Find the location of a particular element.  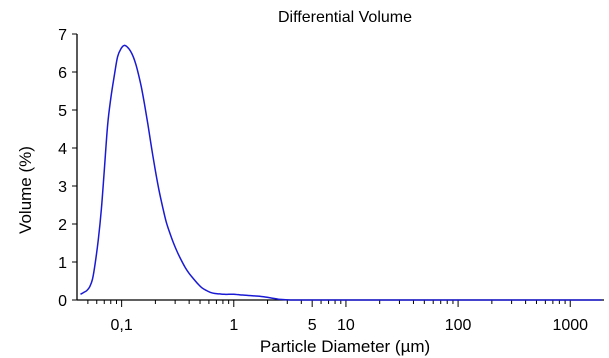

y-tick-label: 5 is located at coordinates (62, 111).